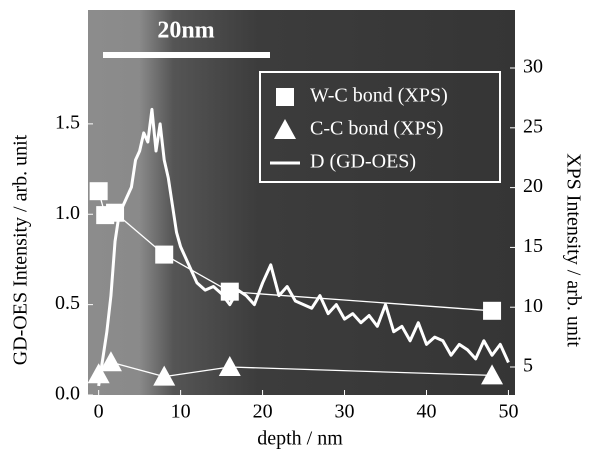 The height and width of the screenshot is (461, 593). What do you see at coordinates (533, 246) in the screenshot?
I see `y2-tick-label: 15` at bounding box center [533, 246].